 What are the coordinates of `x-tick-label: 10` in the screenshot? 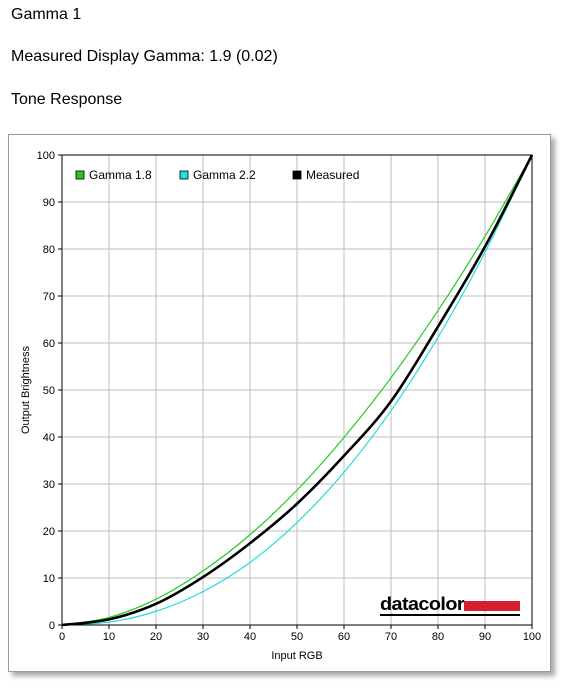 It's located at (109, 637).